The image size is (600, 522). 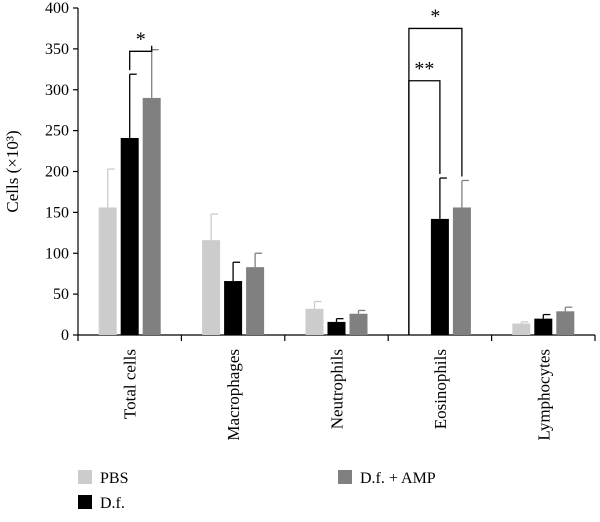 I want to click on y-tick-label: 0, so click(x=65, y=335).